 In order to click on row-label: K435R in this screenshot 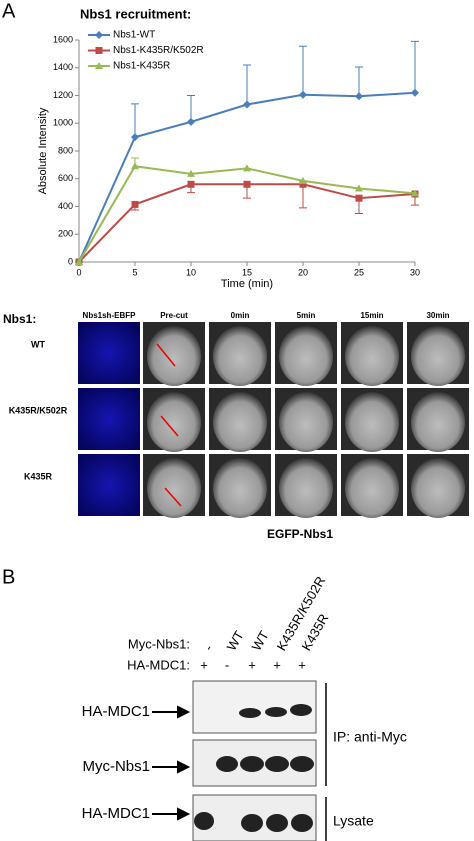, I will do `click(38, 476)`.